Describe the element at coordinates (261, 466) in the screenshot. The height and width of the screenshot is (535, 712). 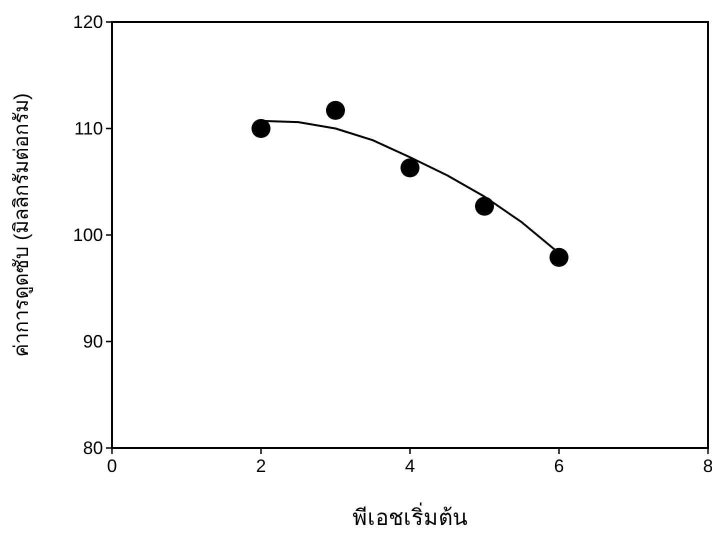
I see `x-tick-label: 2` at that location.